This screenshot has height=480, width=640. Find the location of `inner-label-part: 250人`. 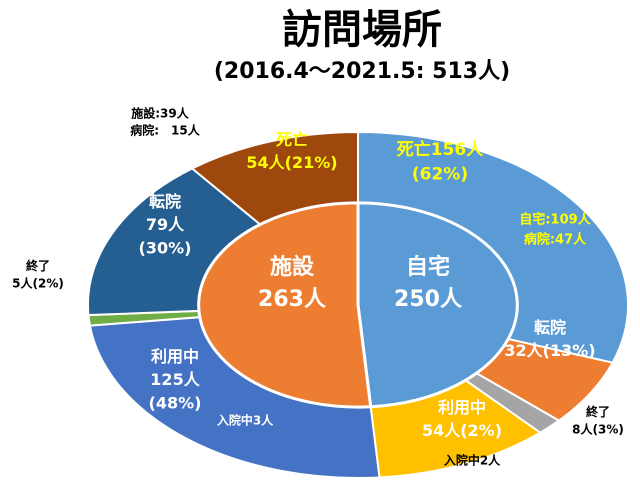

inner-label-part: 250人 is located at coordinates (428, 299).